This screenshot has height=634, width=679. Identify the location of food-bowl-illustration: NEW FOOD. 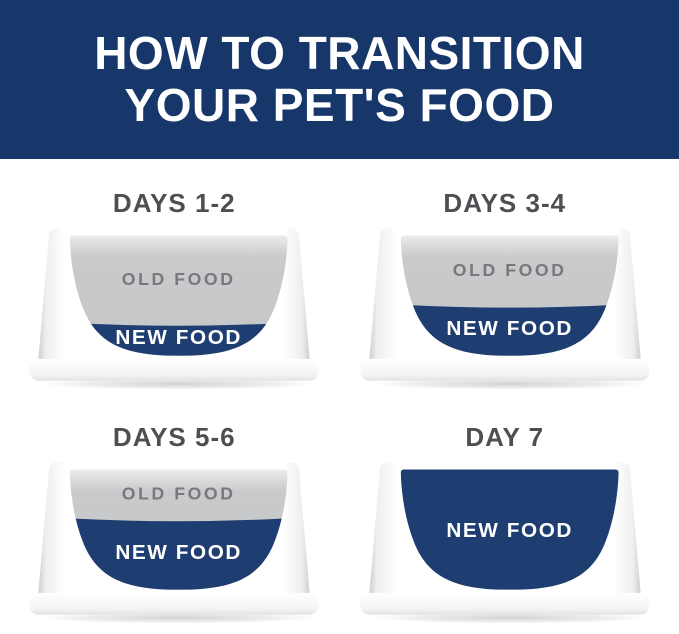
(505, 542).